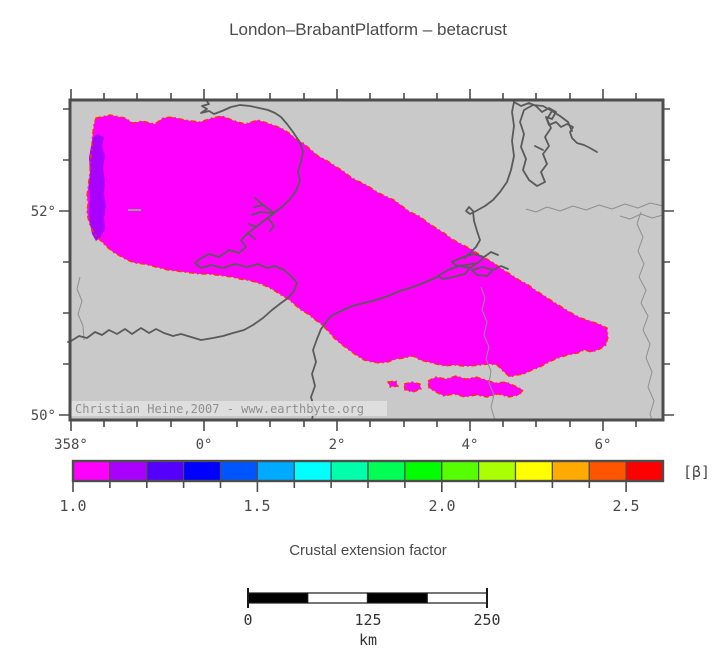 Image resolution: width=720 pixels, height=672 pixels. Describe the element at coordinates (337, 445) in the screenshot. I see `x-axis-label-2: 2°` at that location.